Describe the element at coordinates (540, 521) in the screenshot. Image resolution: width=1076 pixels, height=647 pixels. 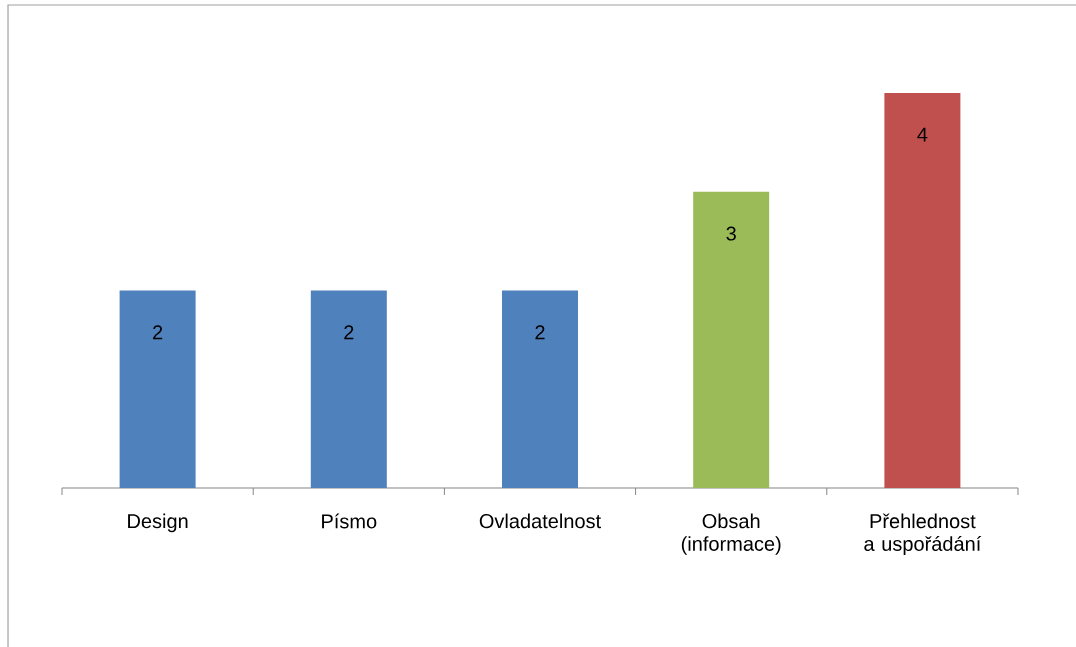
I see `x-tick-label: Ovladatelnost` at that location.